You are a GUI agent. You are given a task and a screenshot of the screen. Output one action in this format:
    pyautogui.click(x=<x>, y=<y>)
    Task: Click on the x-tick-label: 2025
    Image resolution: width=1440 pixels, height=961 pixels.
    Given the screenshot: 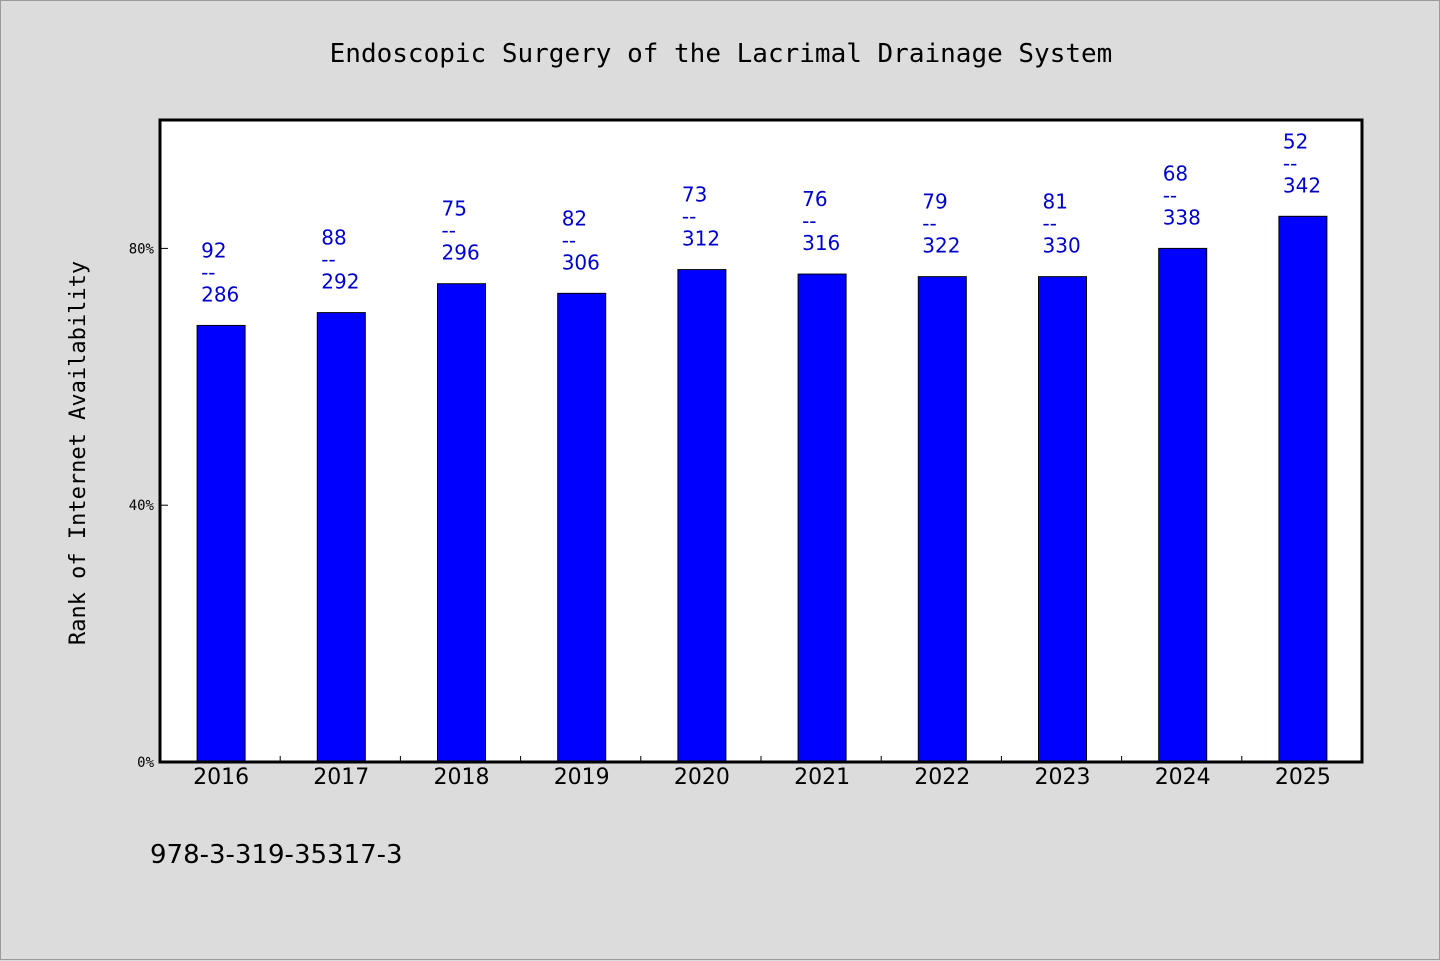 What is the action you would take?
    pyautogui.click(x=1303, y=777)
    